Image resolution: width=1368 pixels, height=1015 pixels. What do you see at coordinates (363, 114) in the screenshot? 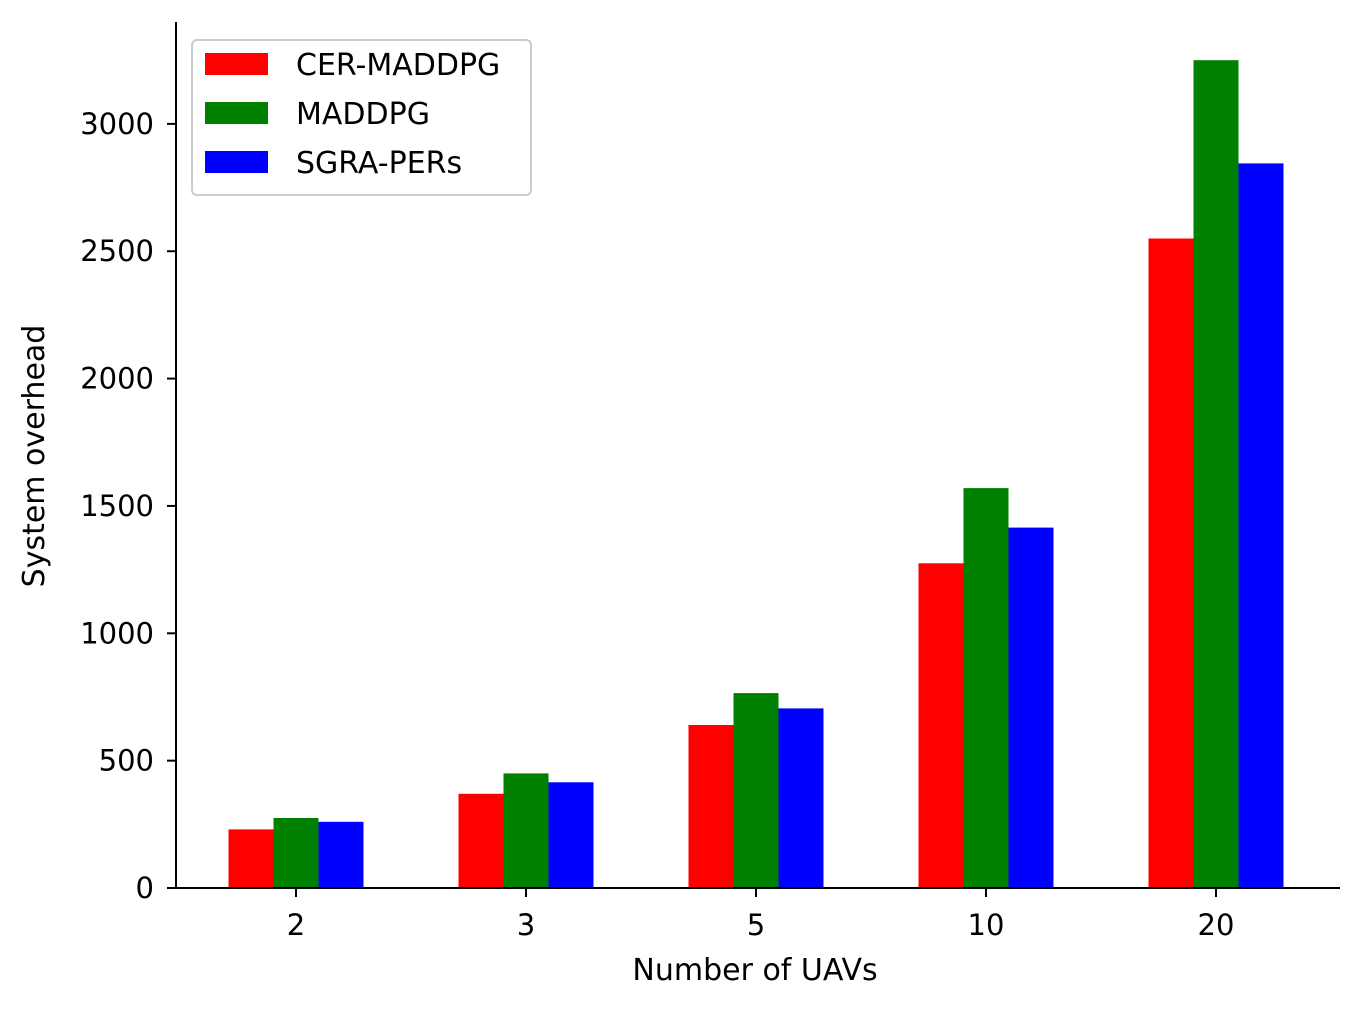
I see `legend-label-maddpg: MADDPG` at bounding box center [363, 114].